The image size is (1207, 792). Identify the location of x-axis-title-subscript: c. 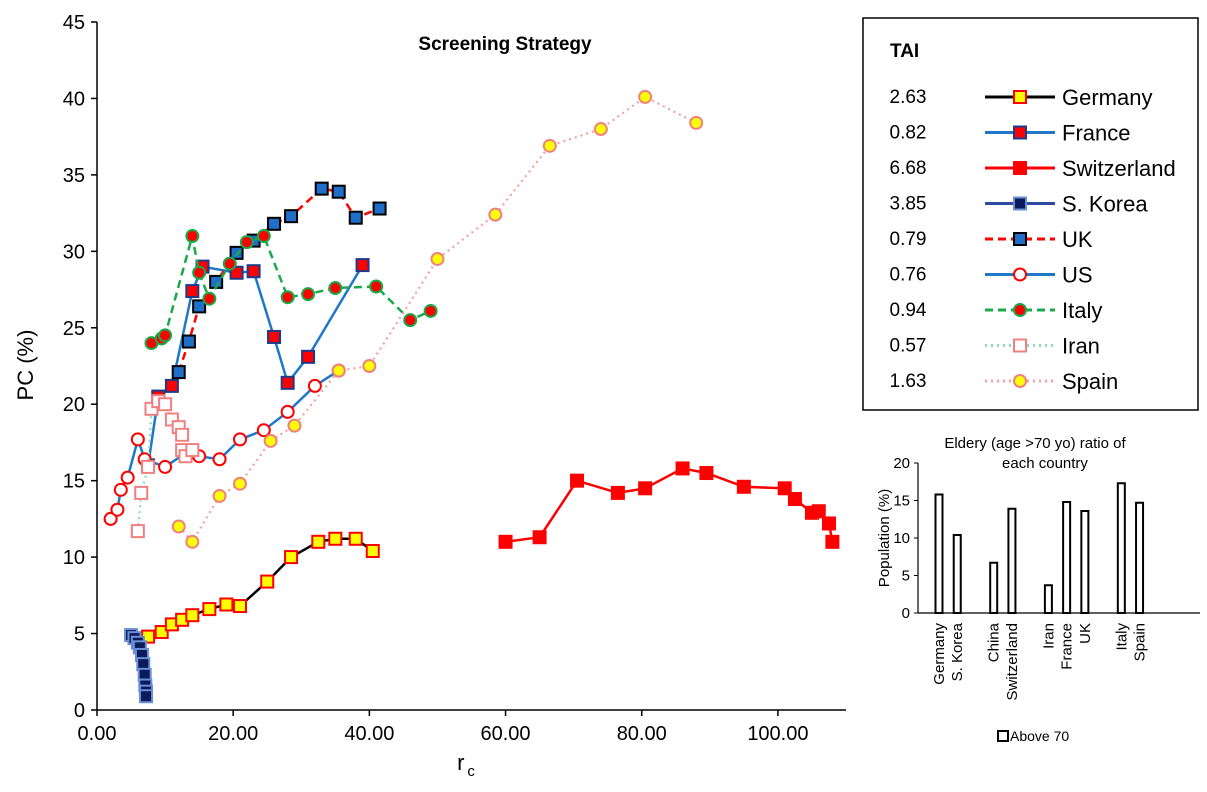
(471, 771).